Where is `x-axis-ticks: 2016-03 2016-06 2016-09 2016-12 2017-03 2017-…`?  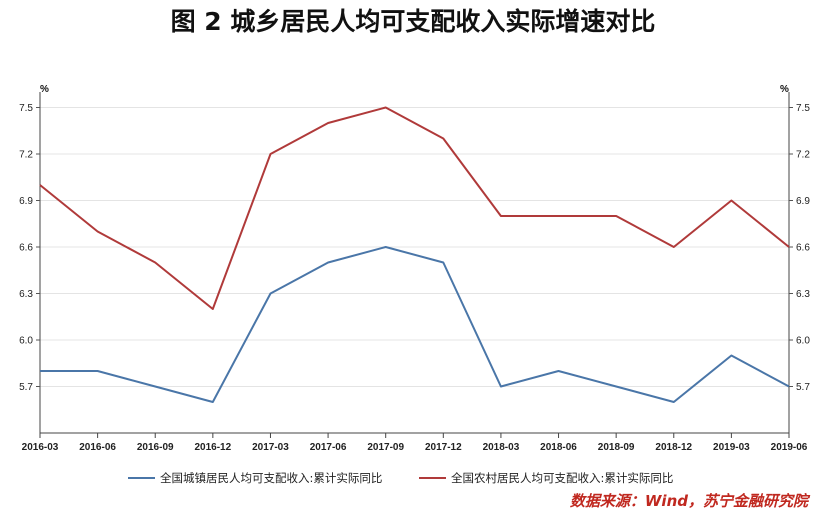 x-axis-ticks: 2016-03 2016-06 2016-09 2016-12 2017-03 2017-… is located at coordinates (415, 443).